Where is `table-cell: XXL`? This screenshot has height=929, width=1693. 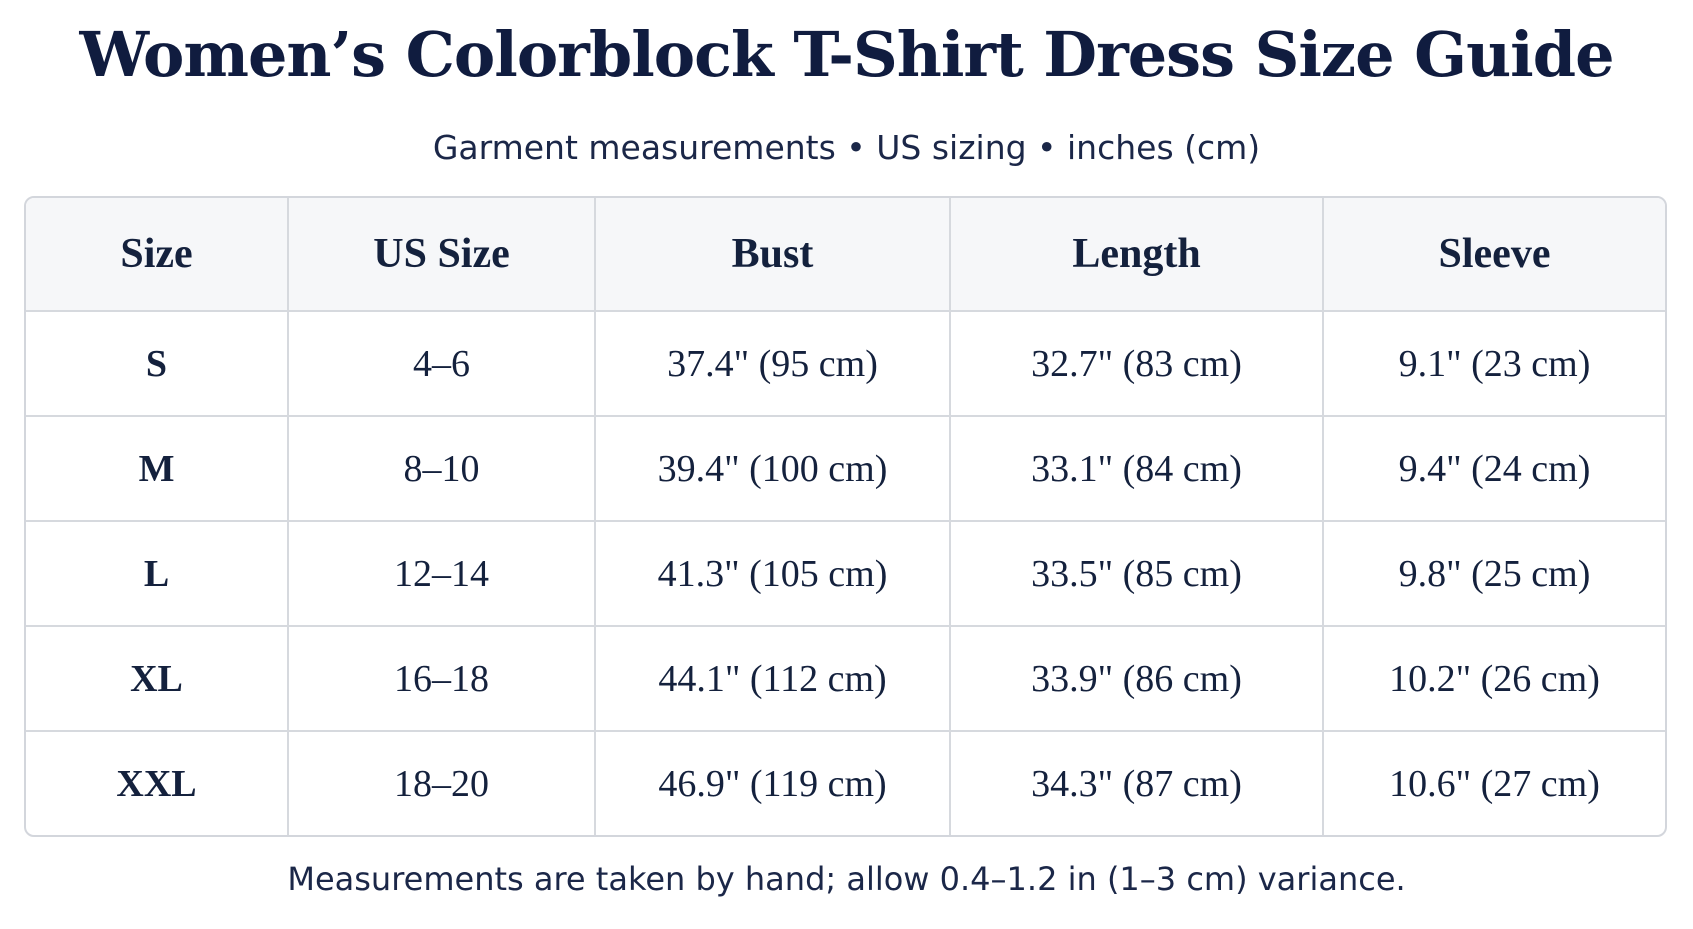
table-cell: XXL is located at coordinates (157, 783).